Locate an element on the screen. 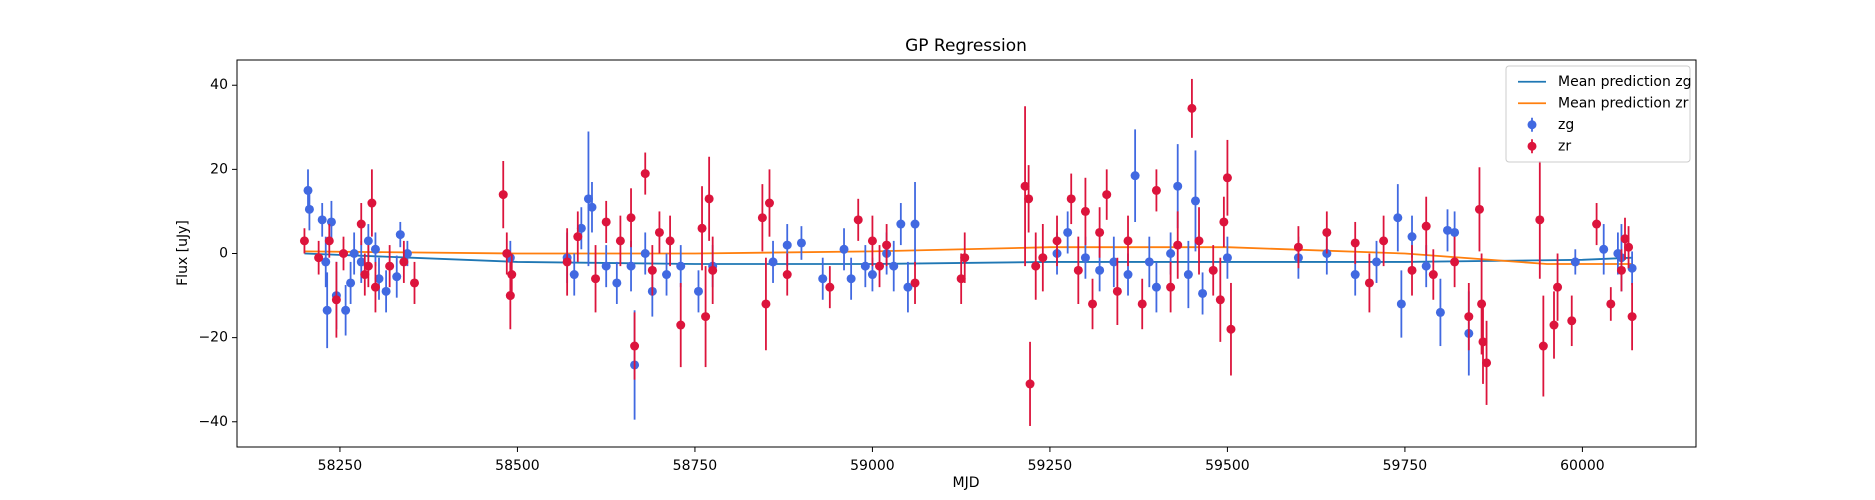 The width and height of the screenshot is (1875, 500). x-tick-label: 58500 is located at coordinates (517, 466).